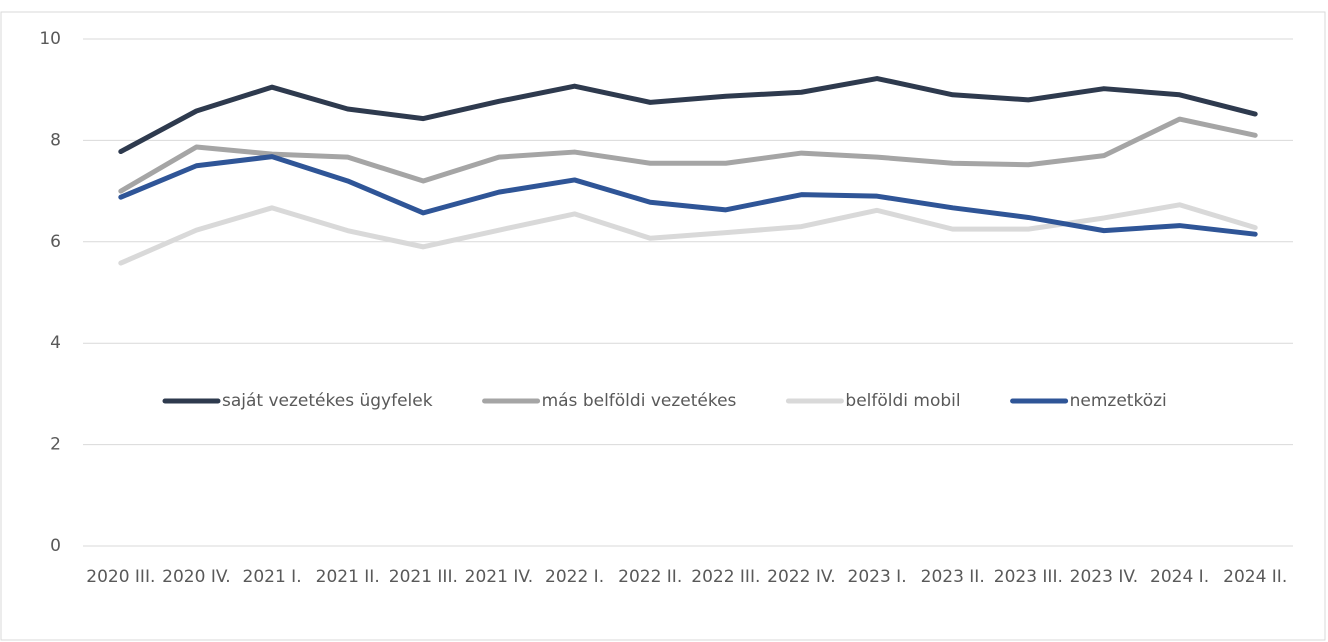 The width and height of the screenshot is (1328, 642). What do you see at coordinates (1118, 401) in the screenshot?
I see `legend-label: nemzetközi` at bounding box center [1118, 401].